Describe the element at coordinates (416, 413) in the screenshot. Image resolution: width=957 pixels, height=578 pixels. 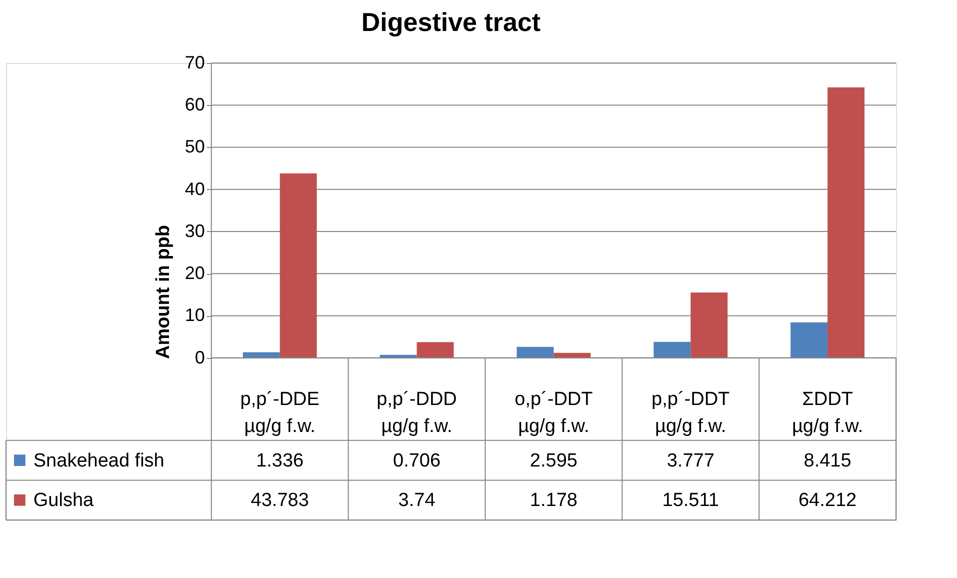
I see `x-tick-label: p,p´-DDD µg/g f.w.` at that location.